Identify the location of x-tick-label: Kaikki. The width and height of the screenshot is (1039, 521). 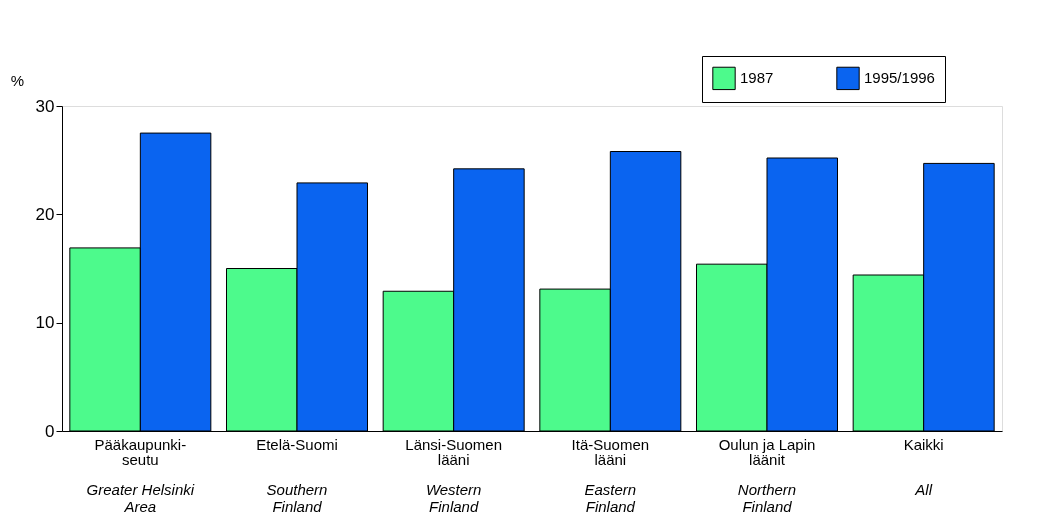
(923, 444).